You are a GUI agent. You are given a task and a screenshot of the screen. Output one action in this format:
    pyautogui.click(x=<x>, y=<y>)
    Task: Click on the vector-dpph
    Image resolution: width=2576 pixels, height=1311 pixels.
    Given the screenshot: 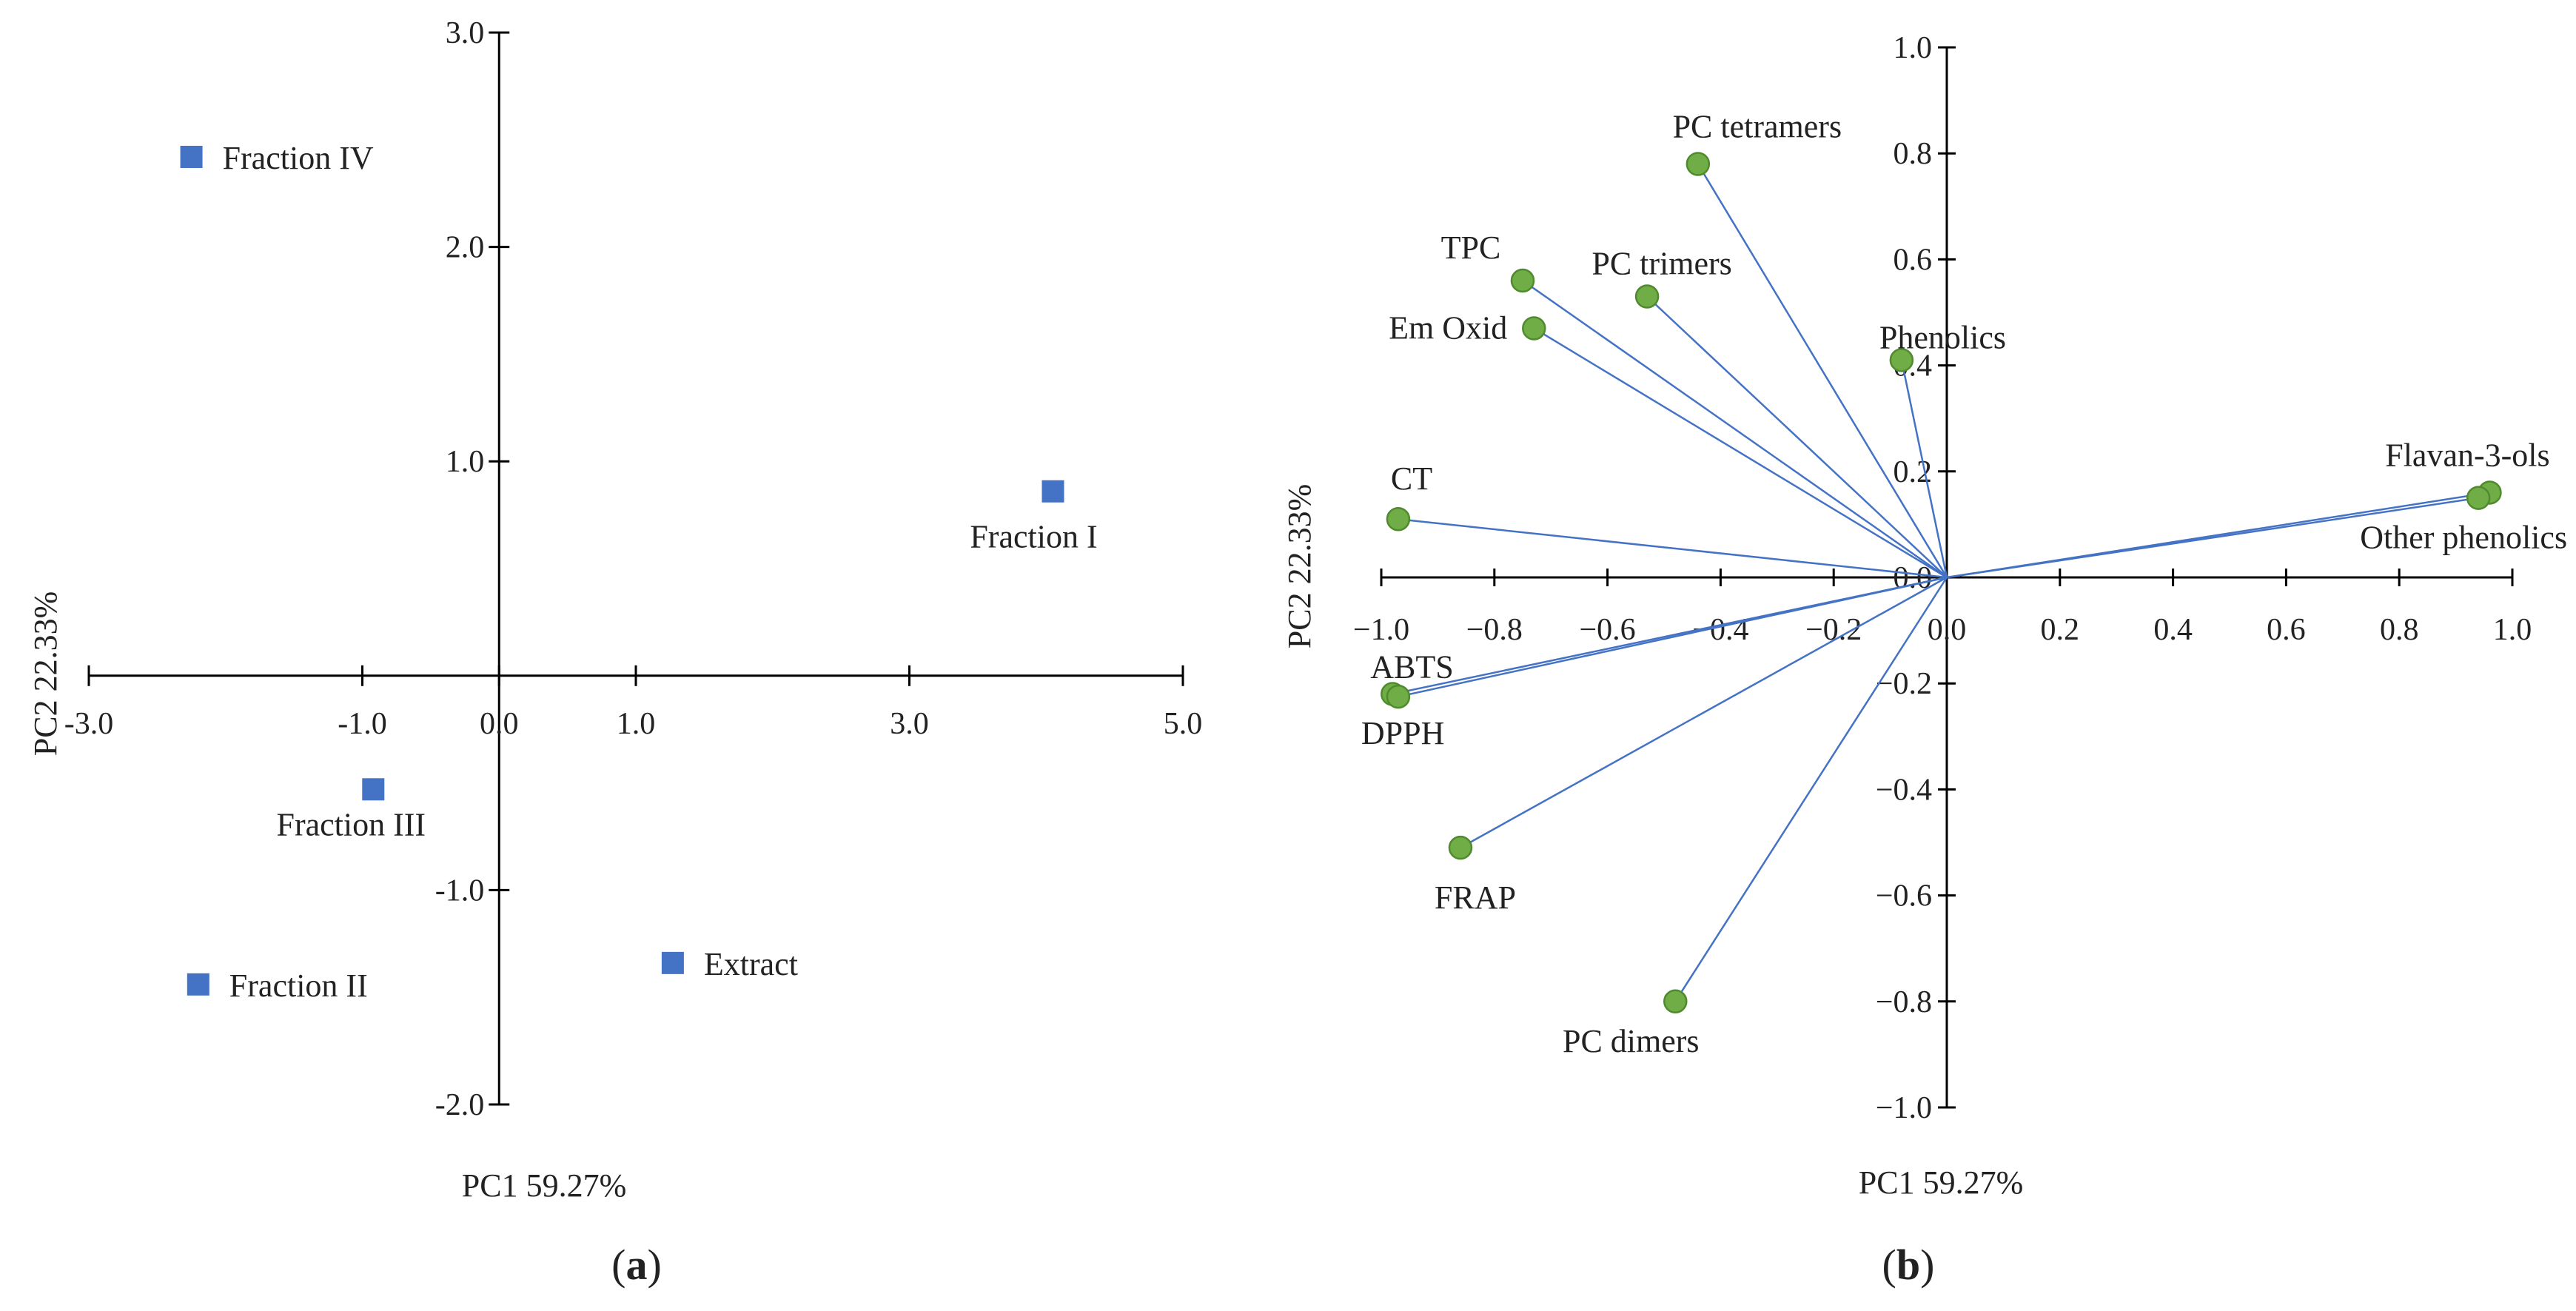 What is the action you would take?
    pyautogui.click(x=1673, y=637)
    